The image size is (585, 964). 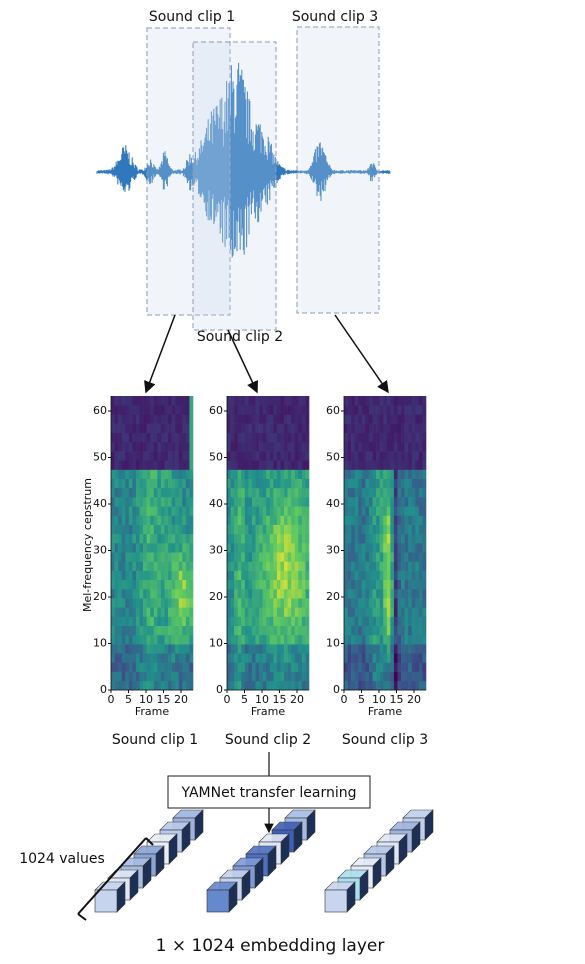 What do you see at coordinates (361, 699) in the screenshot?
I see `x-tick-label: 5` at bounding box center [361, 699].